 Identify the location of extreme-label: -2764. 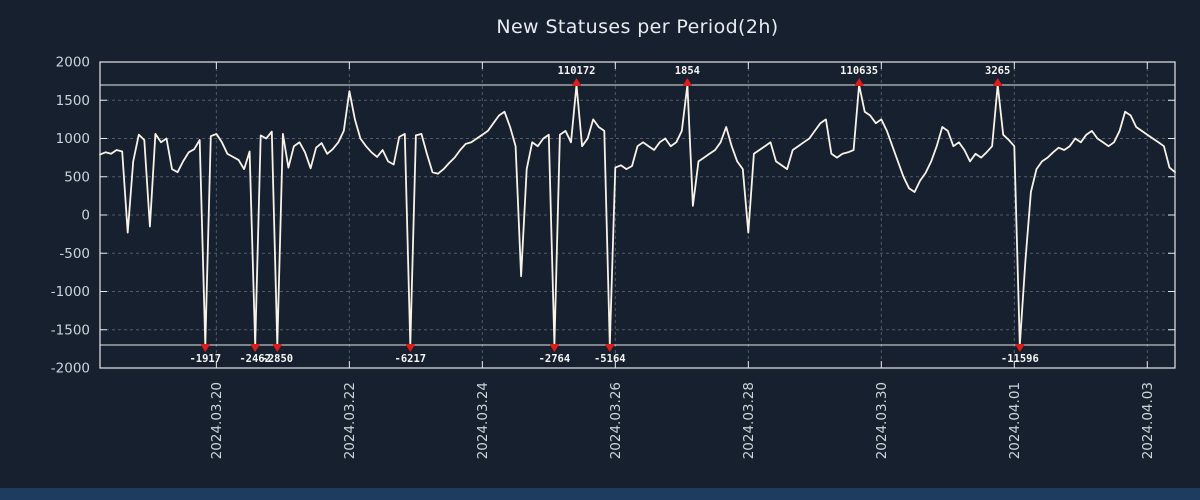
(555, 359).